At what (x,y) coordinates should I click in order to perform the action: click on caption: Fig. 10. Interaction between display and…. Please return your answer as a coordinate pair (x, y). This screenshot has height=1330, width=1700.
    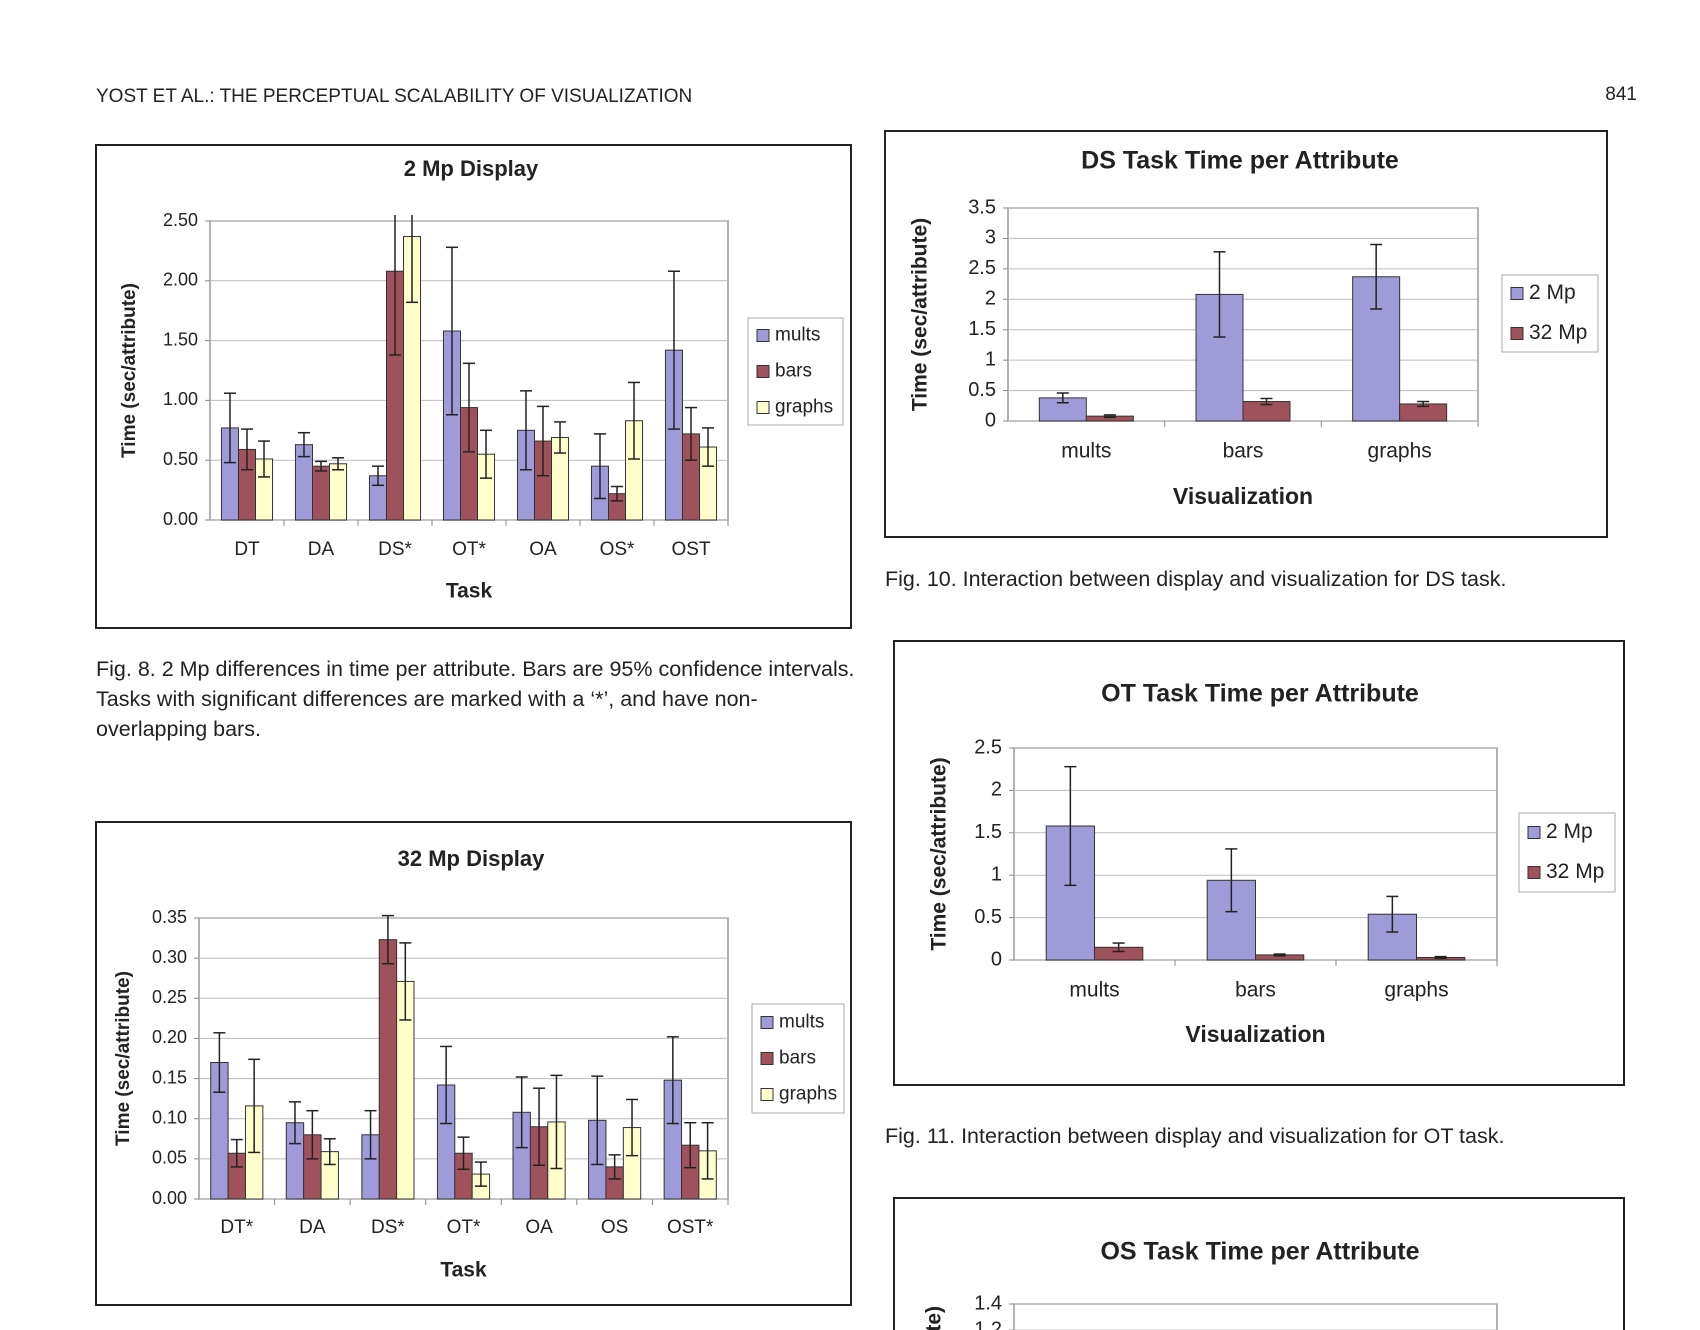
    Looking at the image, I should click on (1196, 579).